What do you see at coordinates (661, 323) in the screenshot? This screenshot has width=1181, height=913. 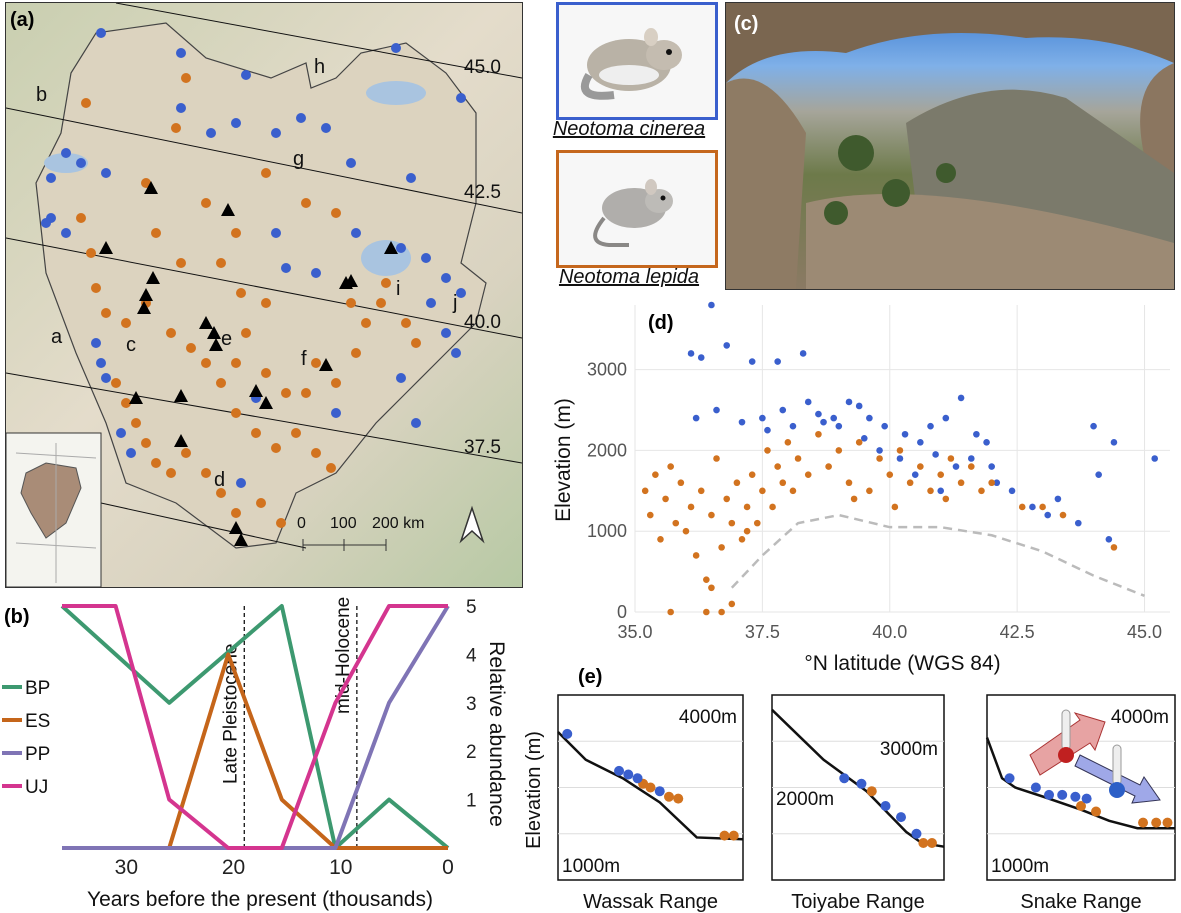 I see `panel-label-d: (d)` at bounding box center [661, 323].